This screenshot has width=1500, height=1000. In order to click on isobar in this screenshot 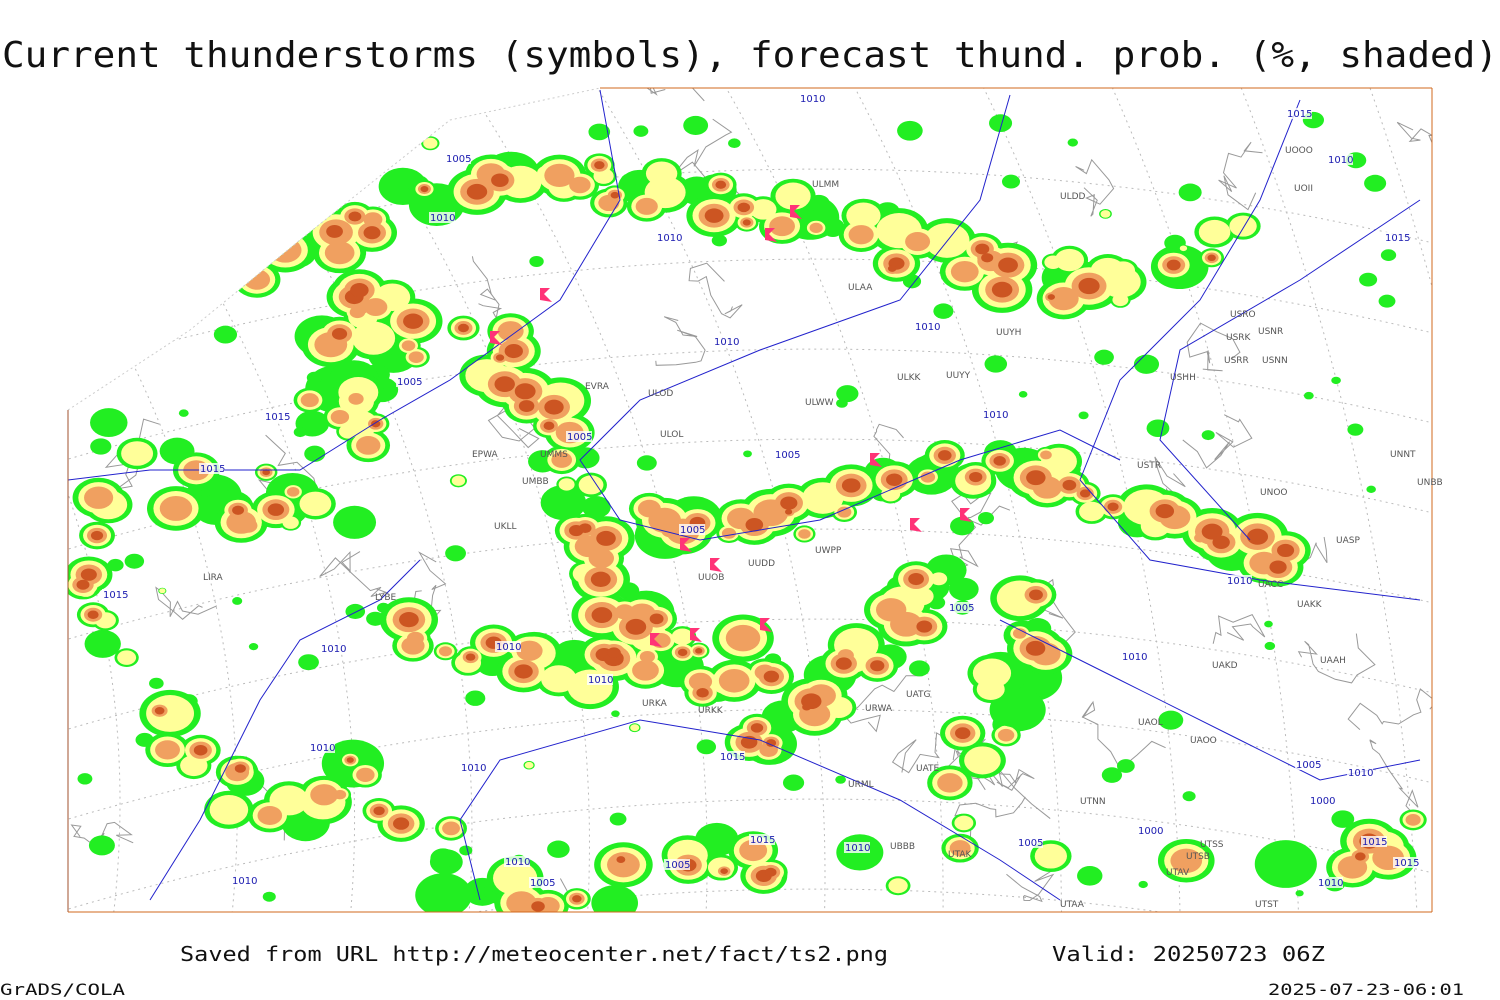, I will do `click(1290, 370)`.